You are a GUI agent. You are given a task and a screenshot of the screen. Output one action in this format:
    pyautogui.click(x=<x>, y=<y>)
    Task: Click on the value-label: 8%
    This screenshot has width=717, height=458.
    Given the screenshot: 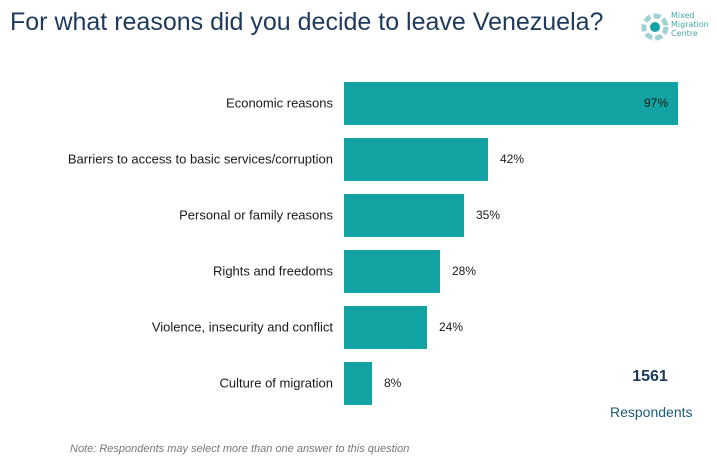 What is the action you would take?
    pyautogui.click(x=393, y=383)
    